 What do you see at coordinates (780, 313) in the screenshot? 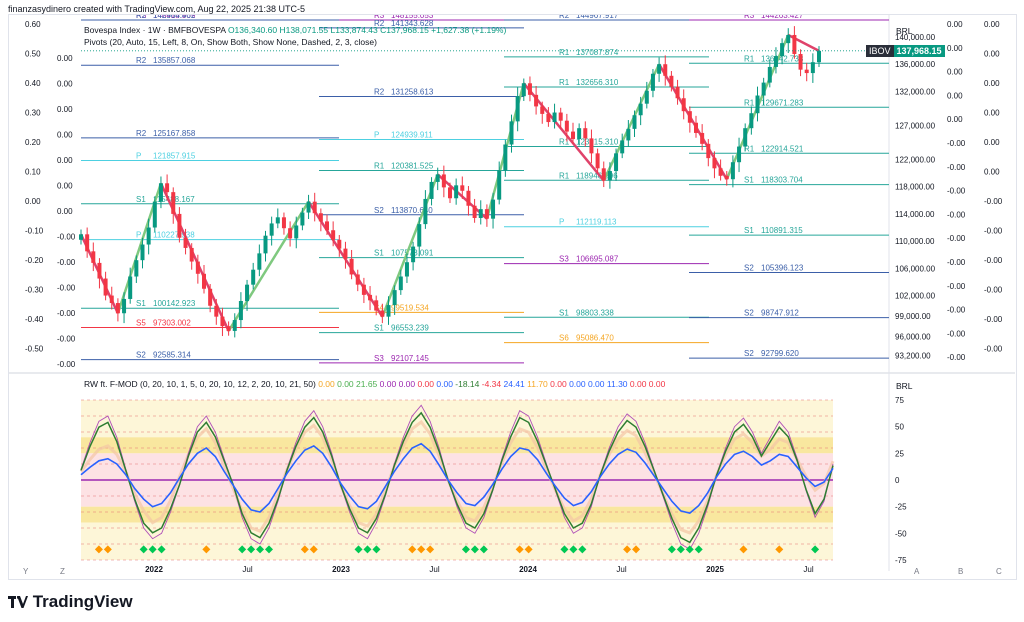
I see `pivot-price: 98747.912` at bounding box center [780, 313].